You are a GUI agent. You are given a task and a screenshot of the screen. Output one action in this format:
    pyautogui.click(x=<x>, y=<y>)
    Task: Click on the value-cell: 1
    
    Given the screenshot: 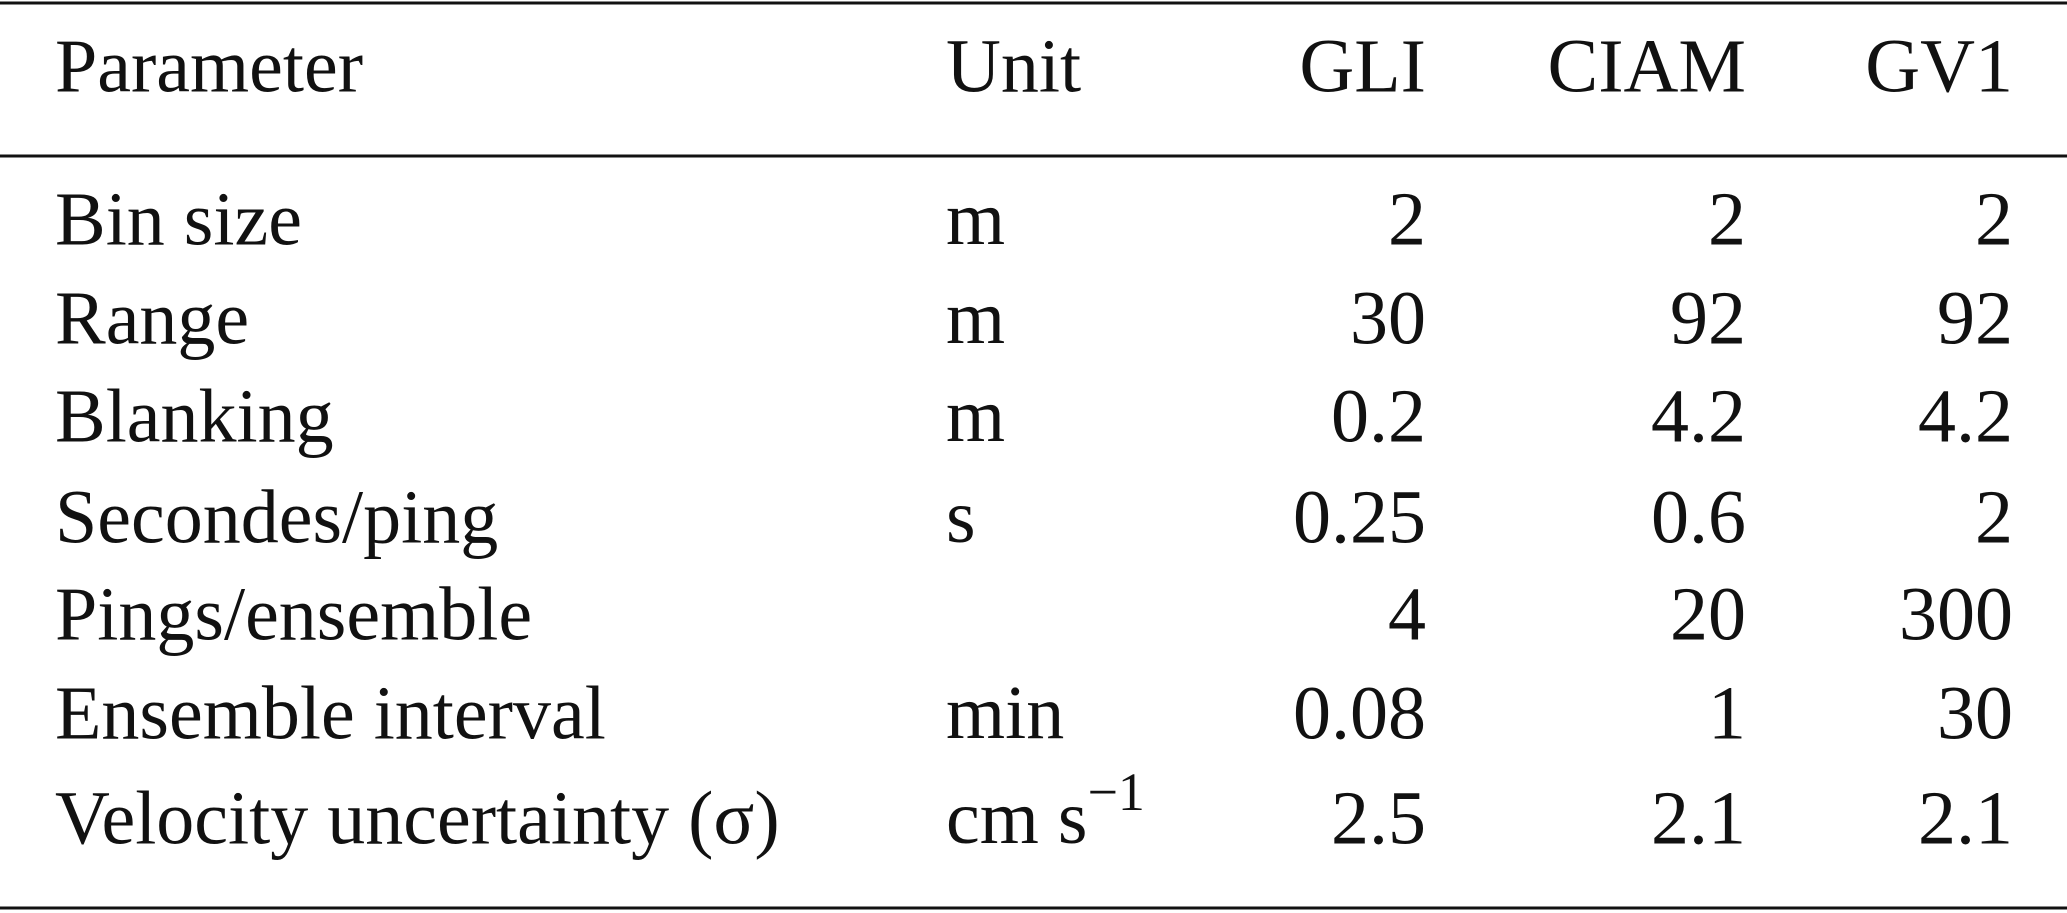 What is the action you would take?
    pyautogui.click(x=1727, y=713)
    